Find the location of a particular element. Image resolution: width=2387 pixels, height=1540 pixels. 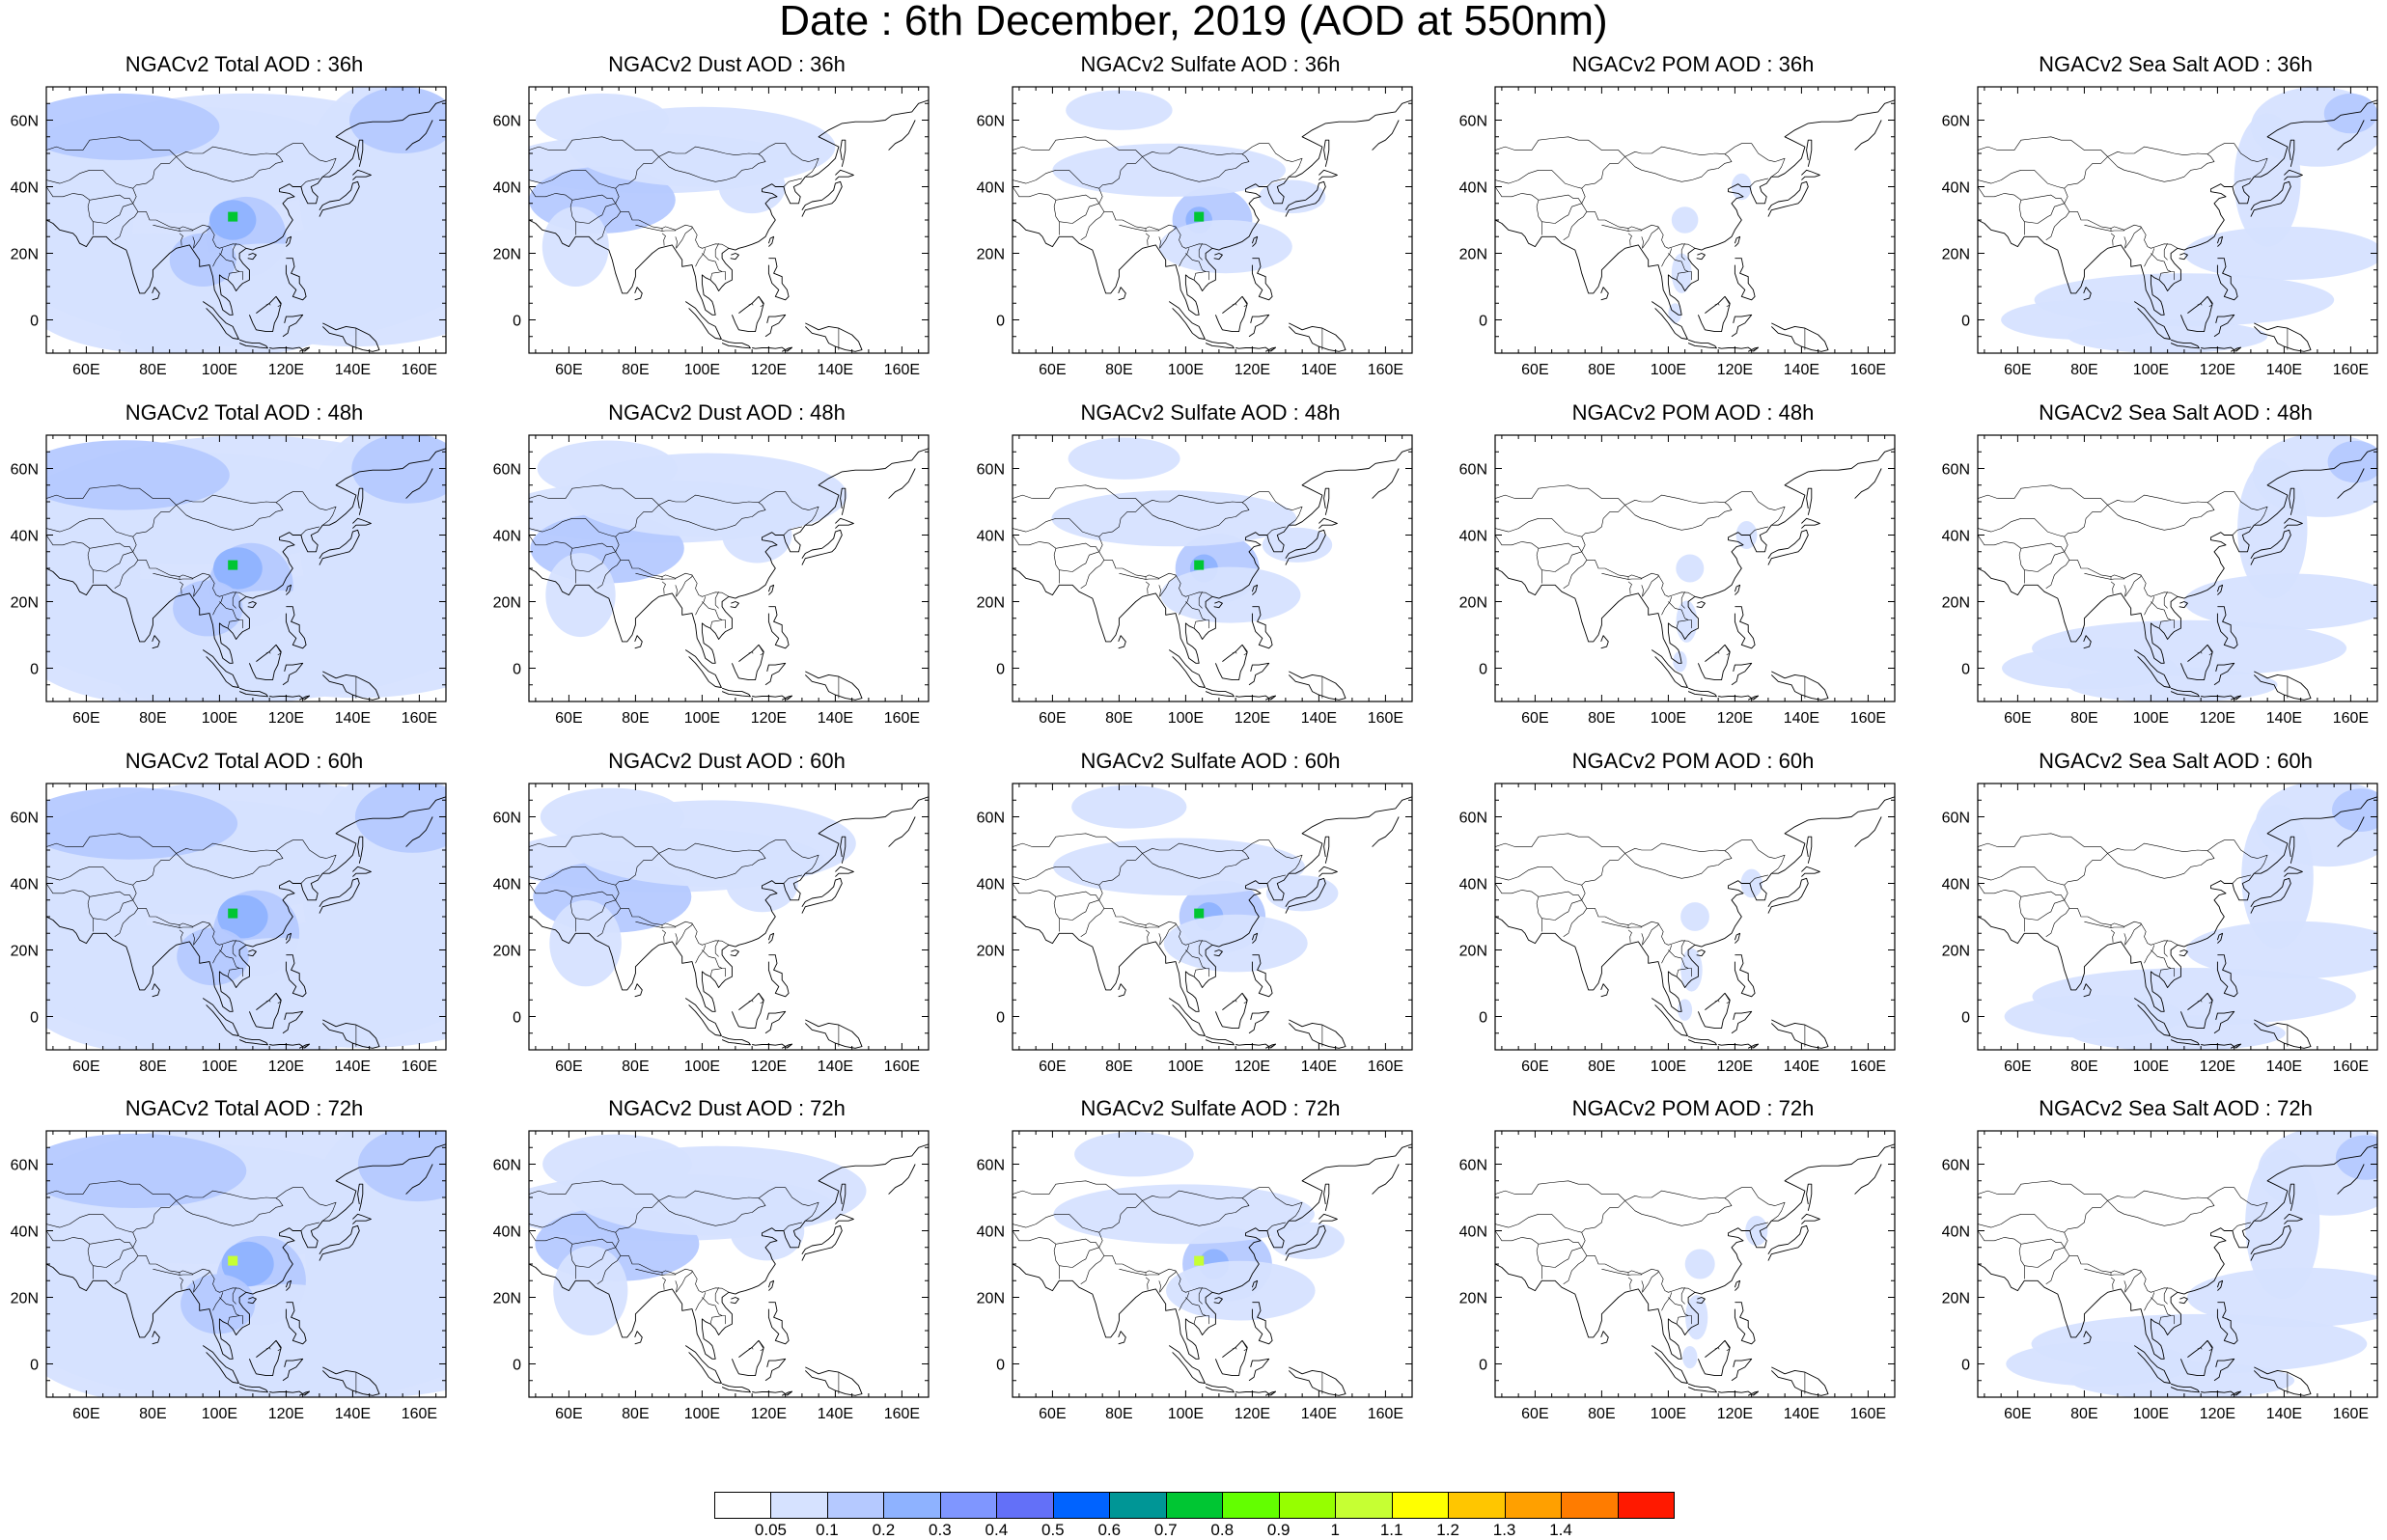

colorbar-label: 0.1 is located at coordinates (827, 1530).